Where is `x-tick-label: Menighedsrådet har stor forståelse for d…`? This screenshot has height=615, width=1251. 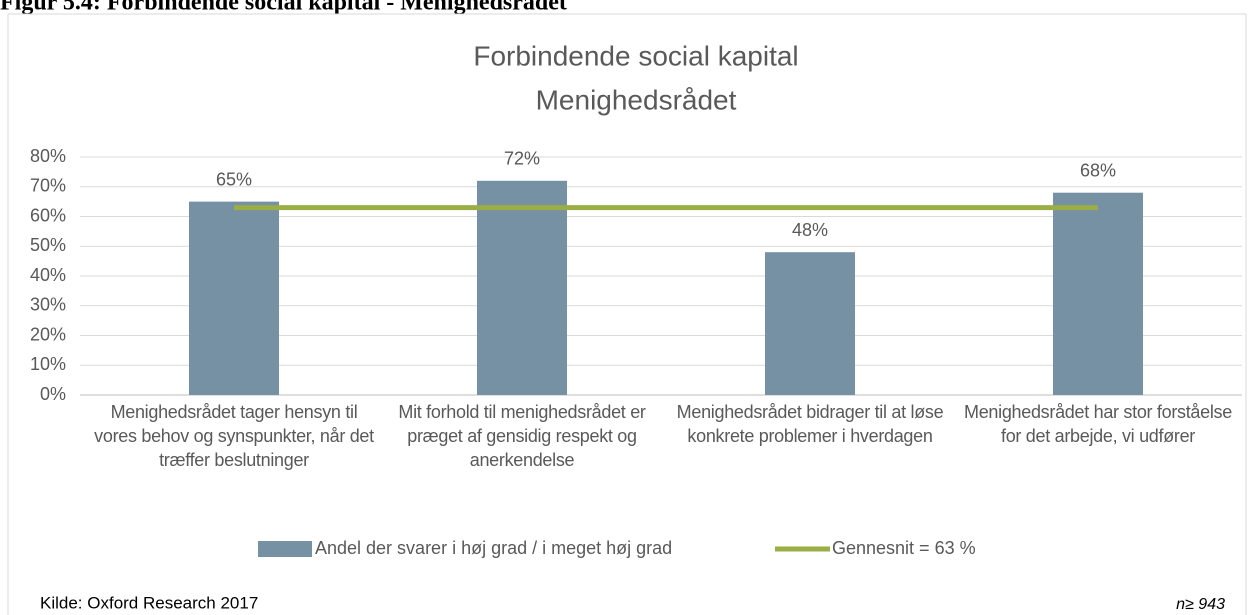 x-tick-label: Menighedsrådet har stor forståelse for d… is located at coordinates (1098, 424).